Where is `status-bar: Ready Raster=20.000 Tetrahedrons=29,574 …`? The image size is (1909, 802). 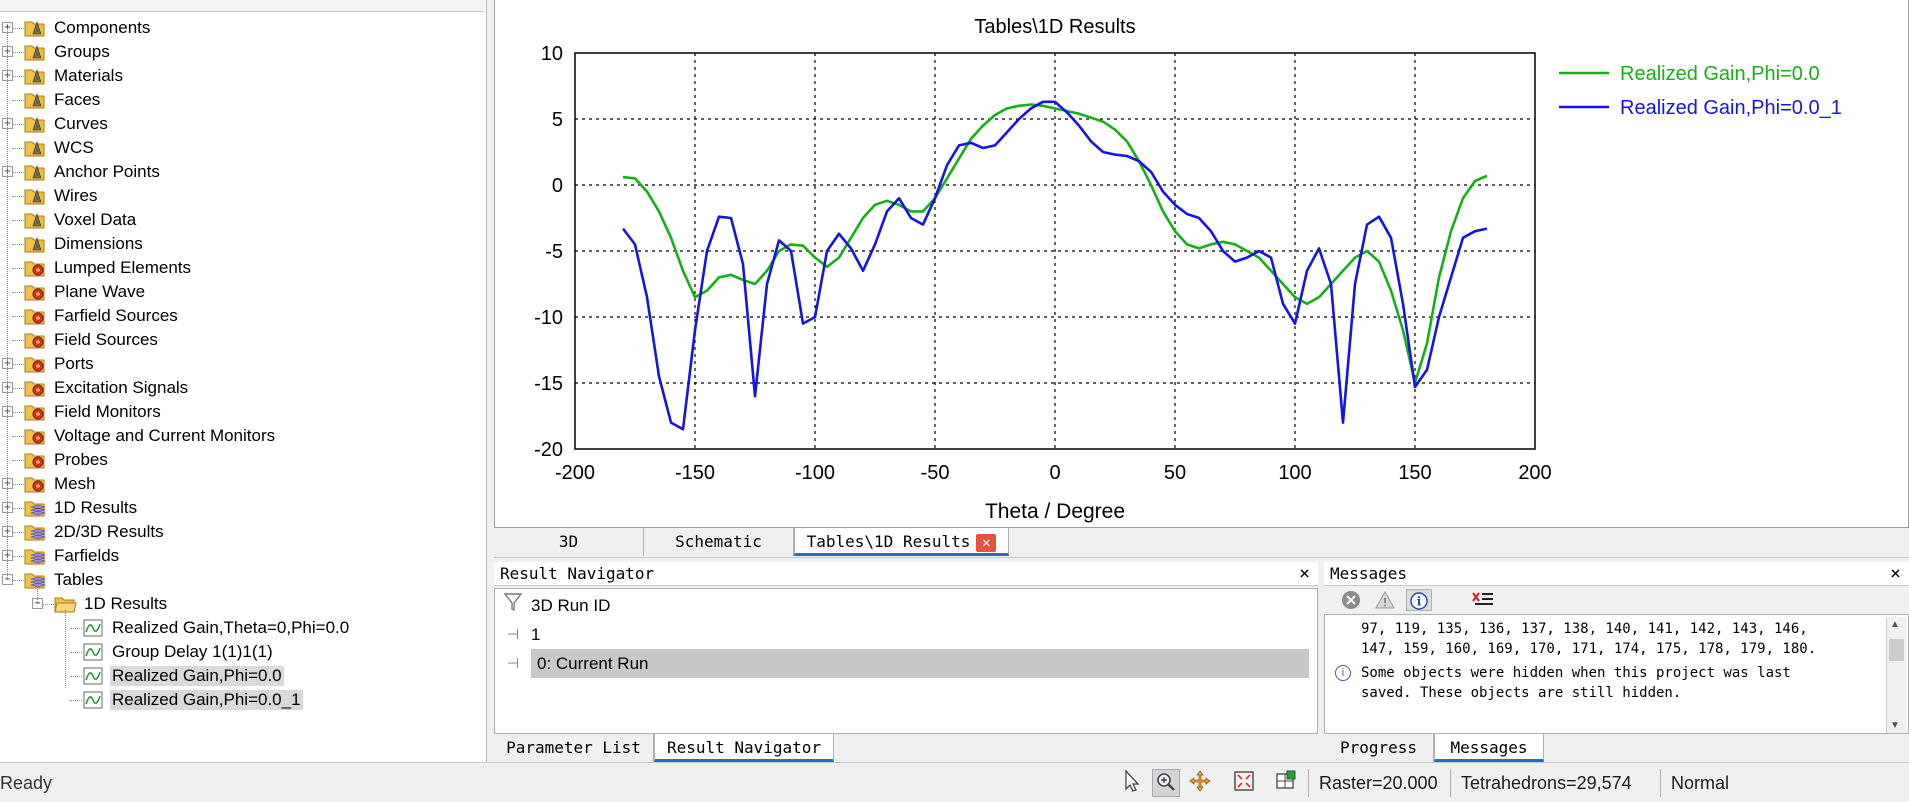 status-bar: Ready Raster=20.000 Tetrahedrons=29,574 … is located at coordinates (954, 782).